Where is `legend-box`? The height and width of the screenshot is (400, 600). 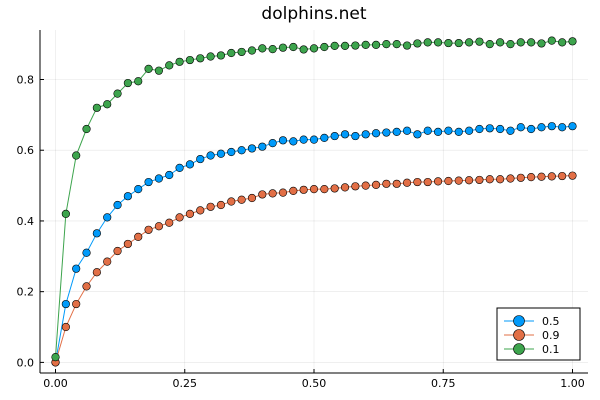
legend-box is located at coordinates (538, 334).